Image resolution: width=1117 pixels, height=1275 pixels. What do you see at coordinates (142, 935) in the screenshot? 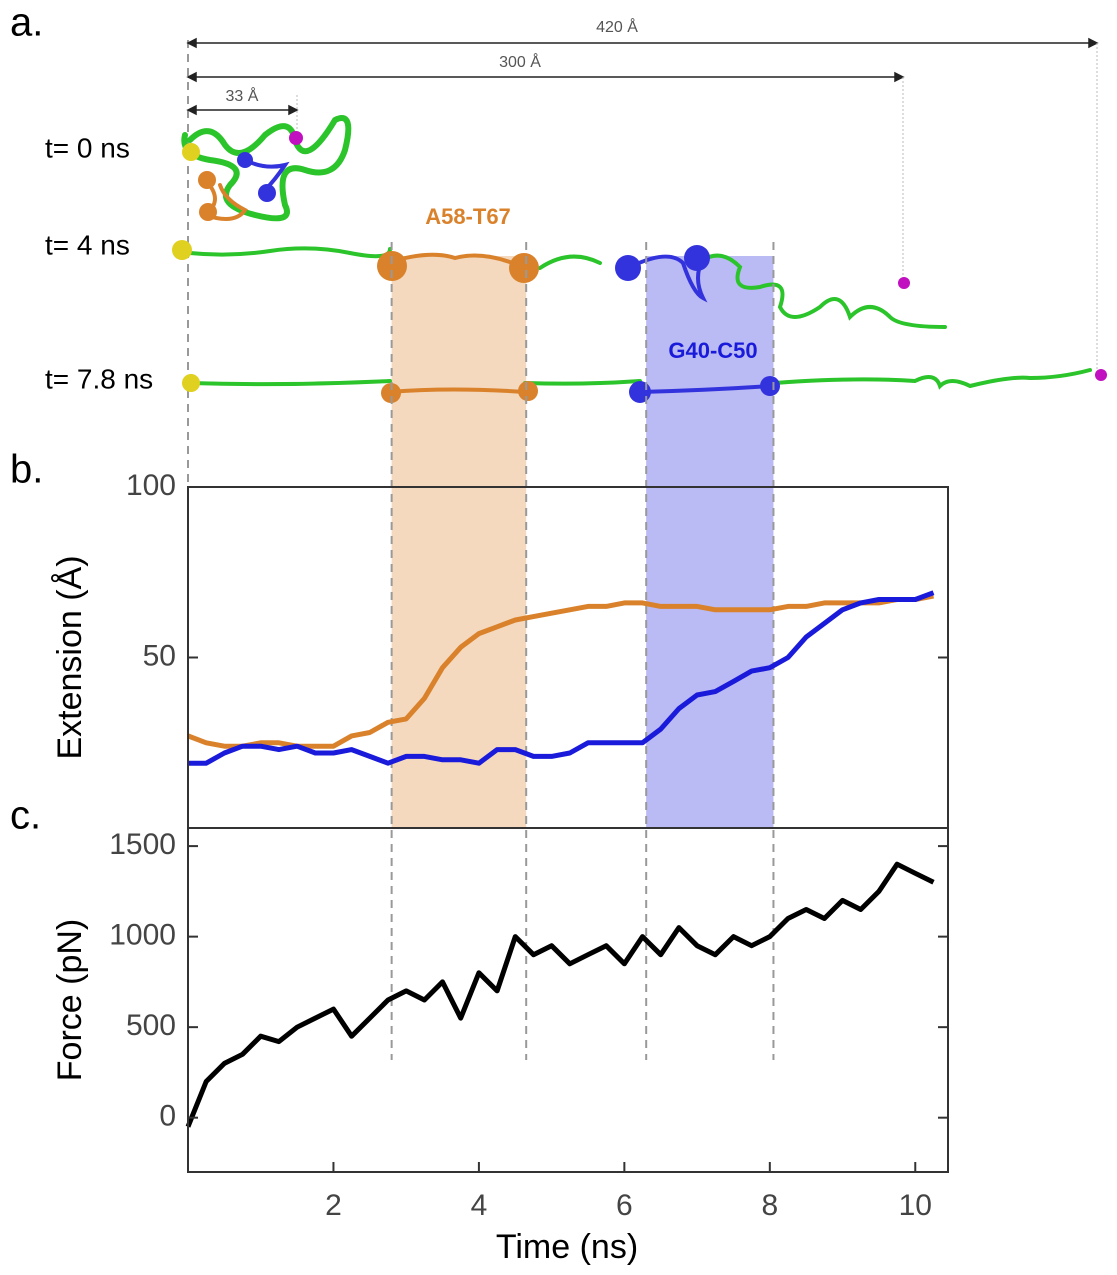
I see `y-tick-label: 1000` at bounding box center [142, 935].